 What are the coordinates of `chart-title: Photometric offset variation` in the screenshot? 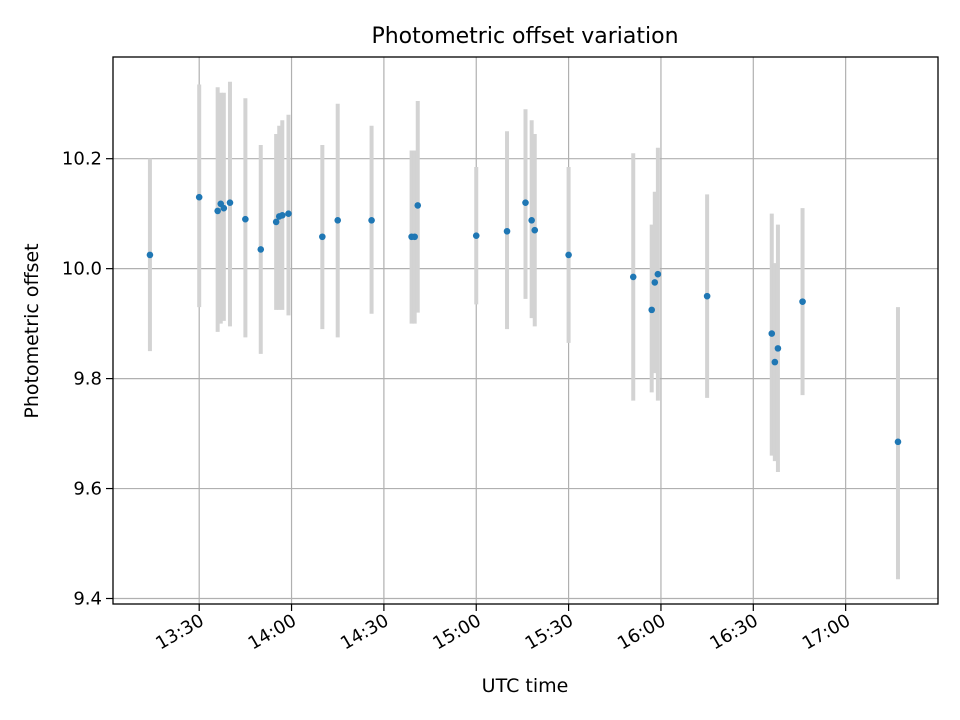 It's located at (524, 36).